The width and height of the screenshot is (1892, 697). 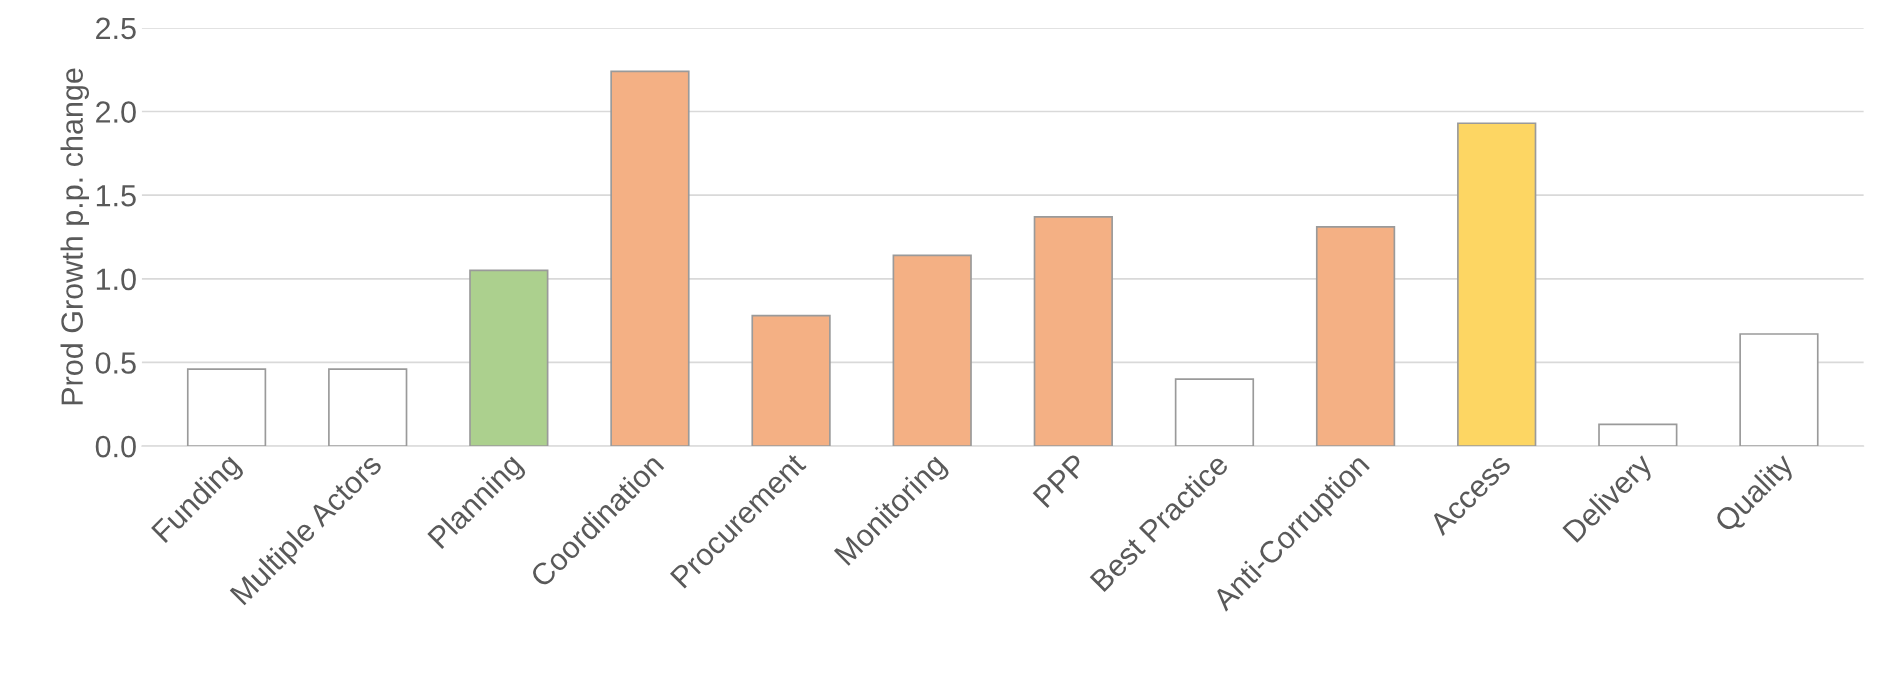 What do you see at coordinates (115, 446) in the screenshot?
I see `y-tick-label: 0.0` at bounding box center [115, 446].